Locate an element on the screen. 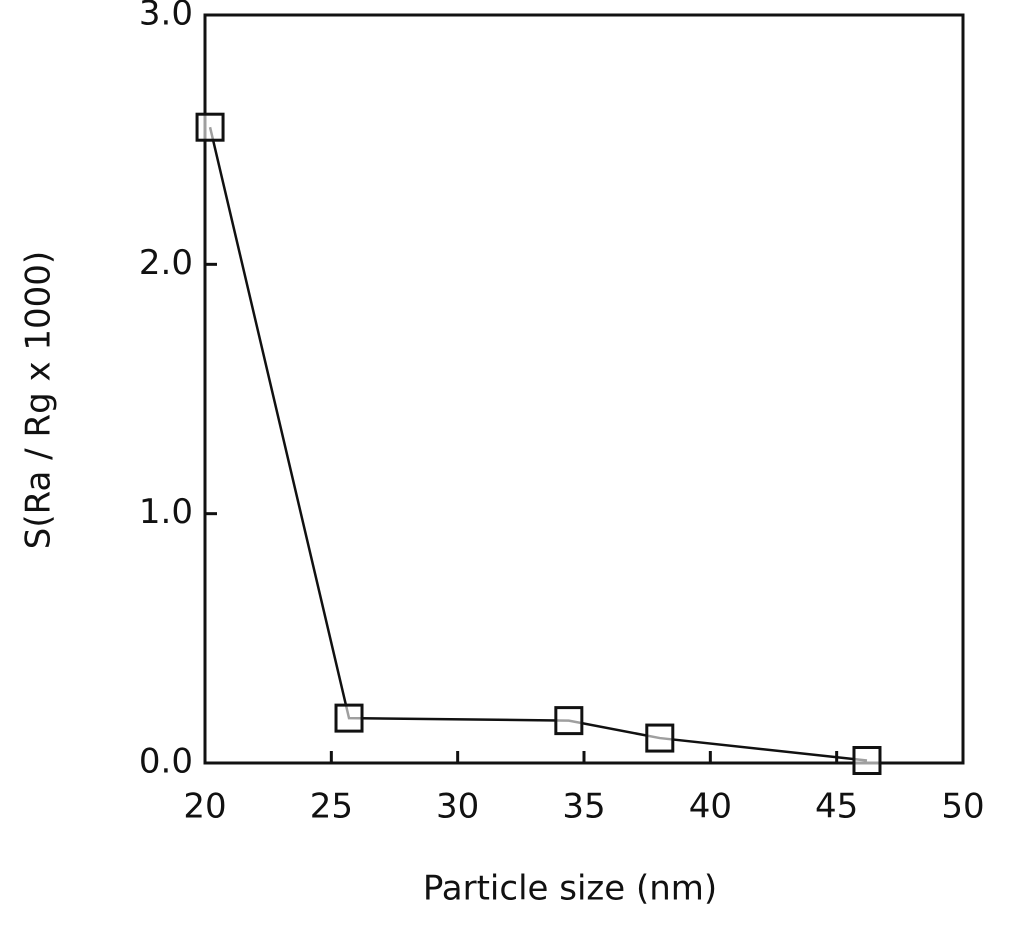 This screenshot has height=932, width=1024. y-tick-label: 0.0 is located at coordinates (166, 762).